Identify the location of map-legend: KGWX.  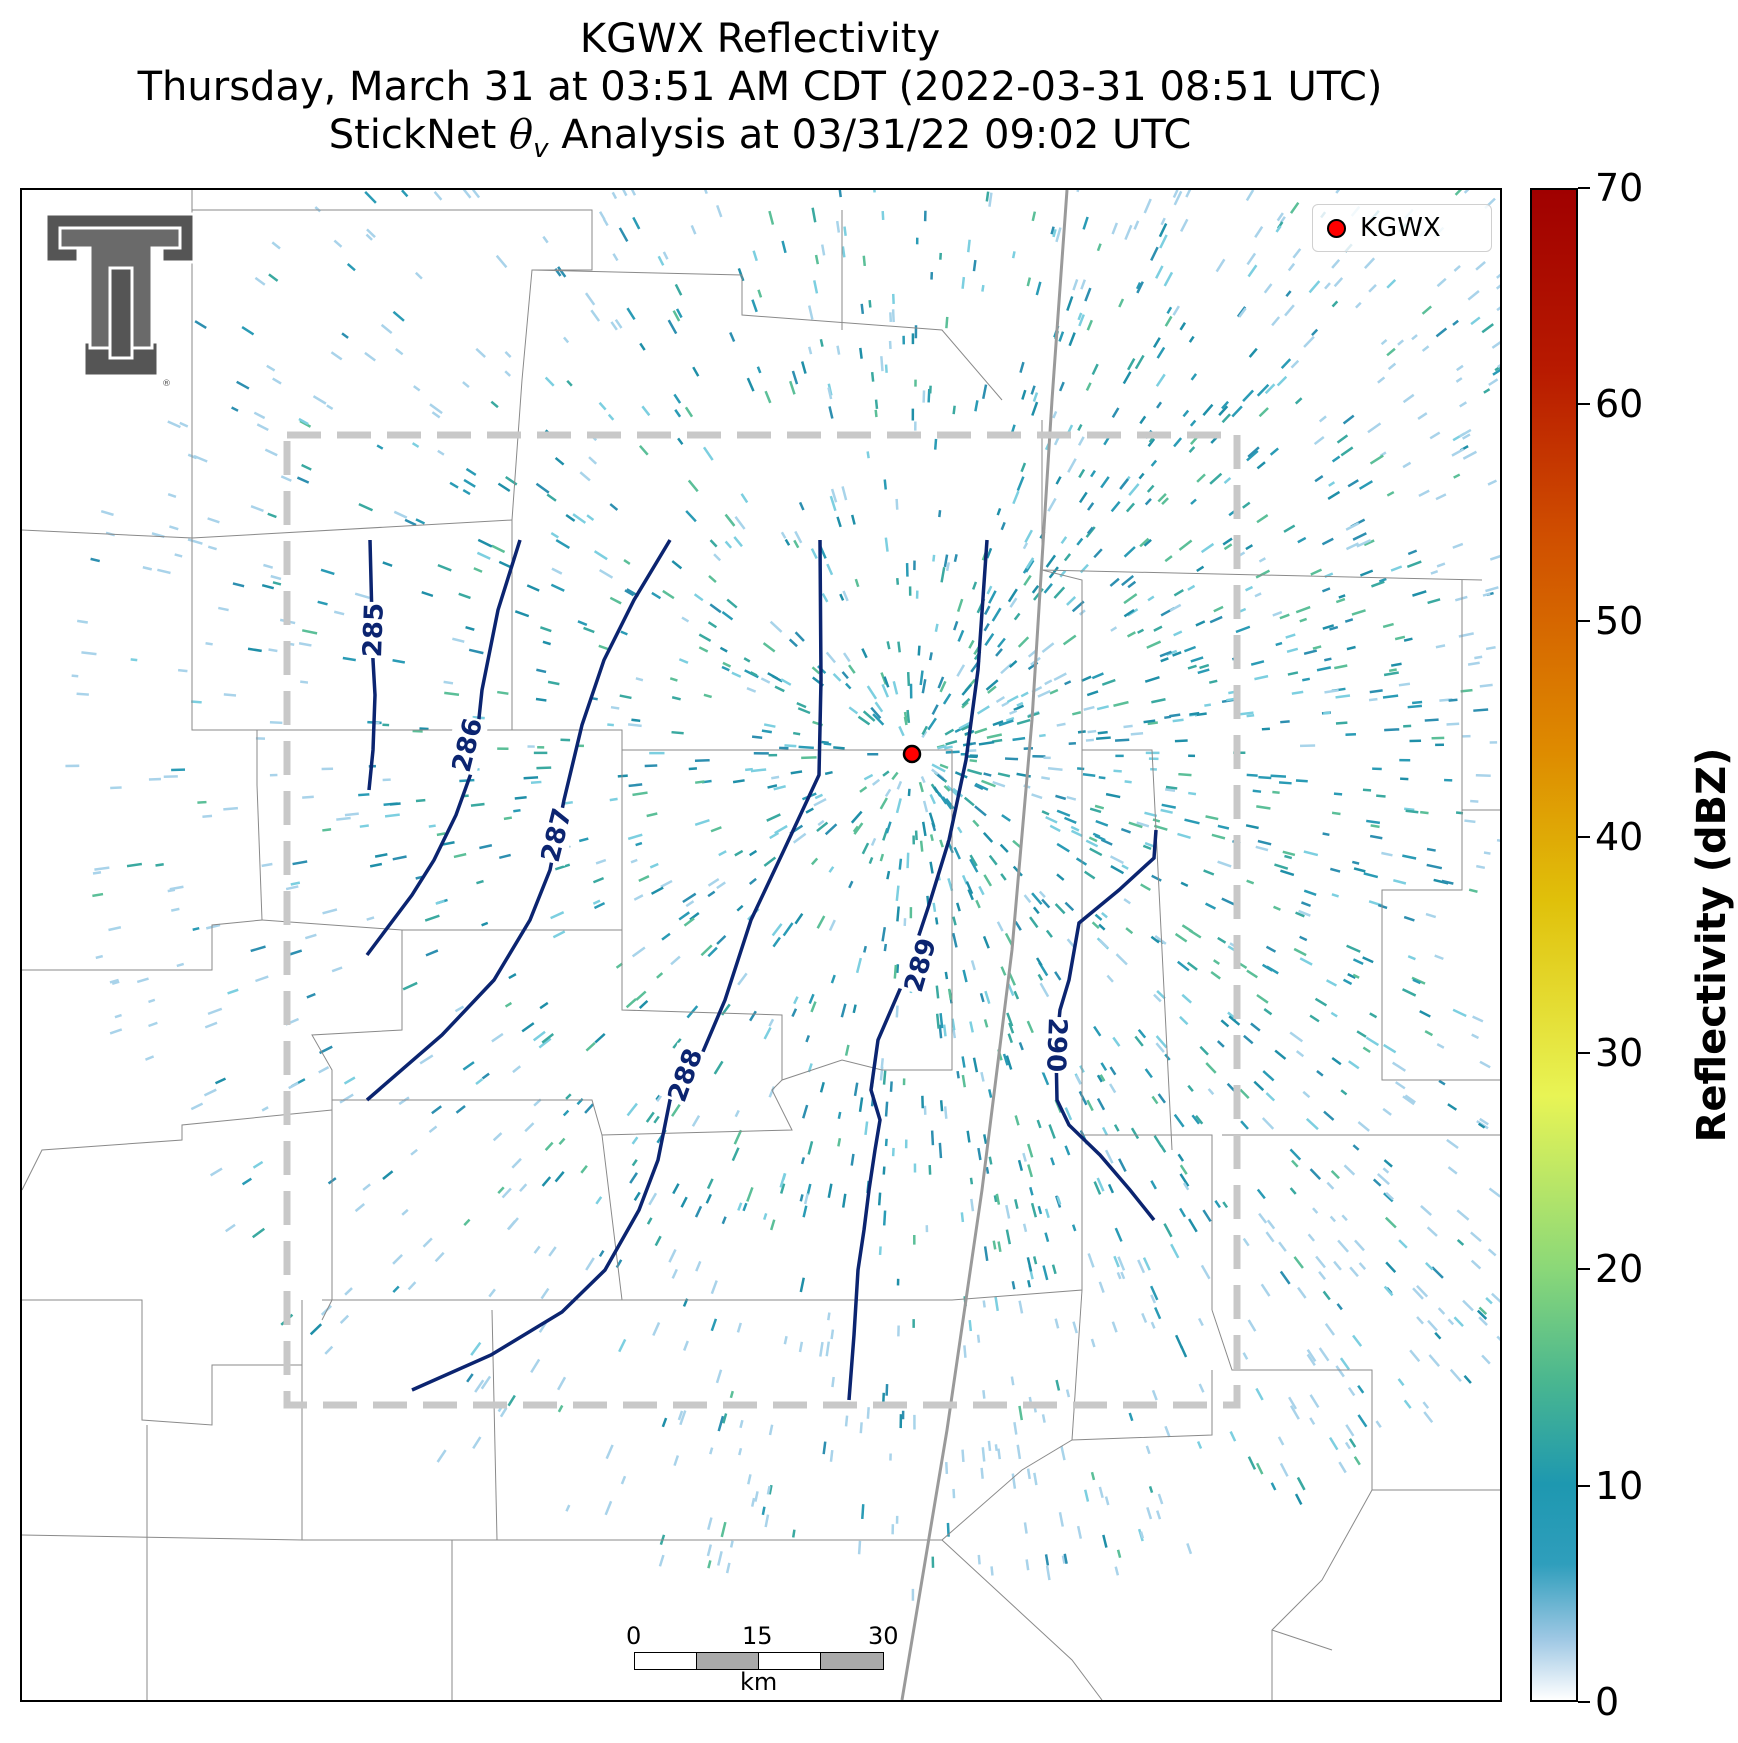
(1402, 228).